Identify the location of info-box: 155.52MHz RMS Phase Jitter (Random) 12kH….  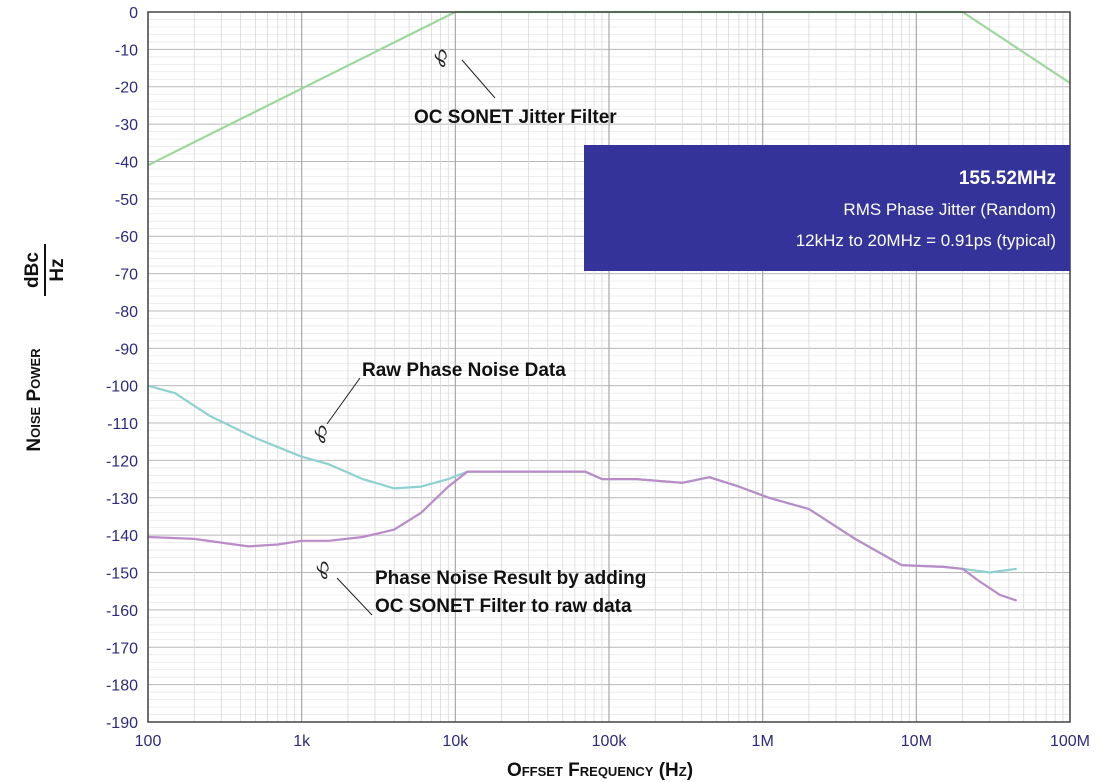
(827, 208).